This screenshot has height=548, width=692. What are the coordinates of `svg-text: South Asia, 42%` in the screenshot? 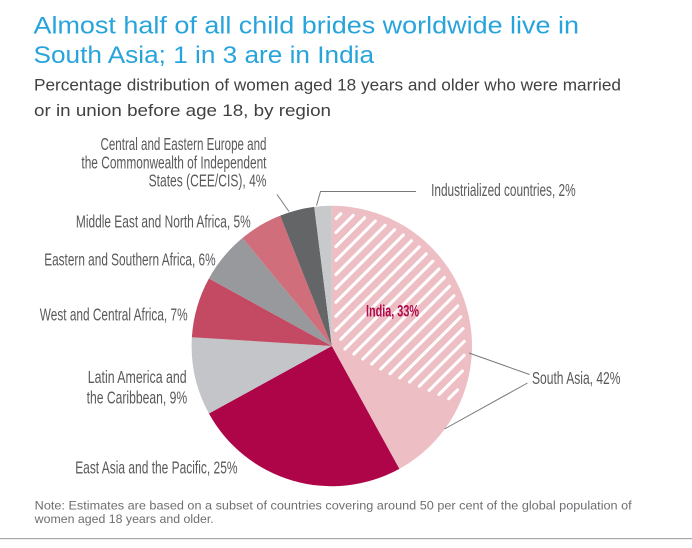 It's located at (576, 378).